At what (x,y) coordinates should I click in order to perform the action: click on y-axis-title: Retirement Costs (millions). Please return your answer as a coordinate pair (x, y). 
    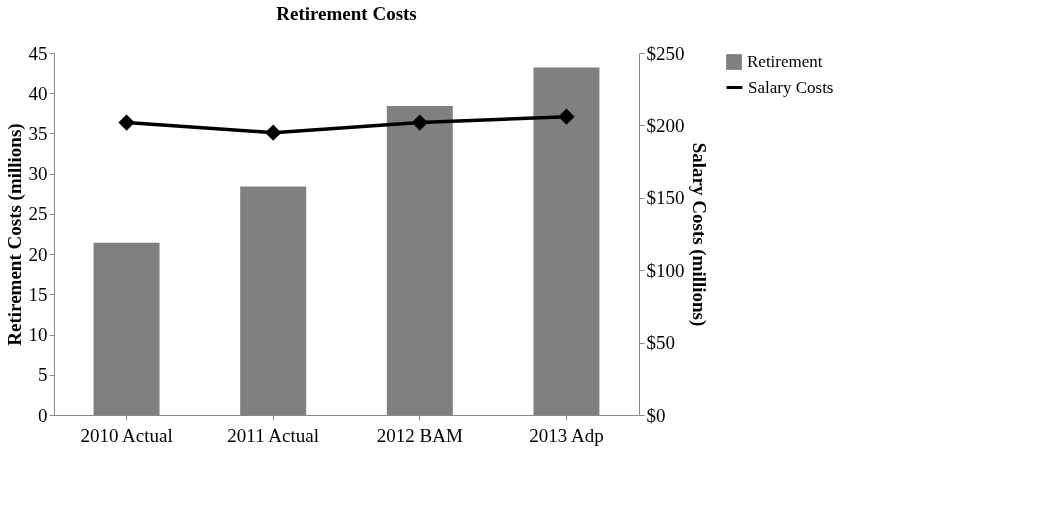
    Looking at the image, I should click on (14, 234).